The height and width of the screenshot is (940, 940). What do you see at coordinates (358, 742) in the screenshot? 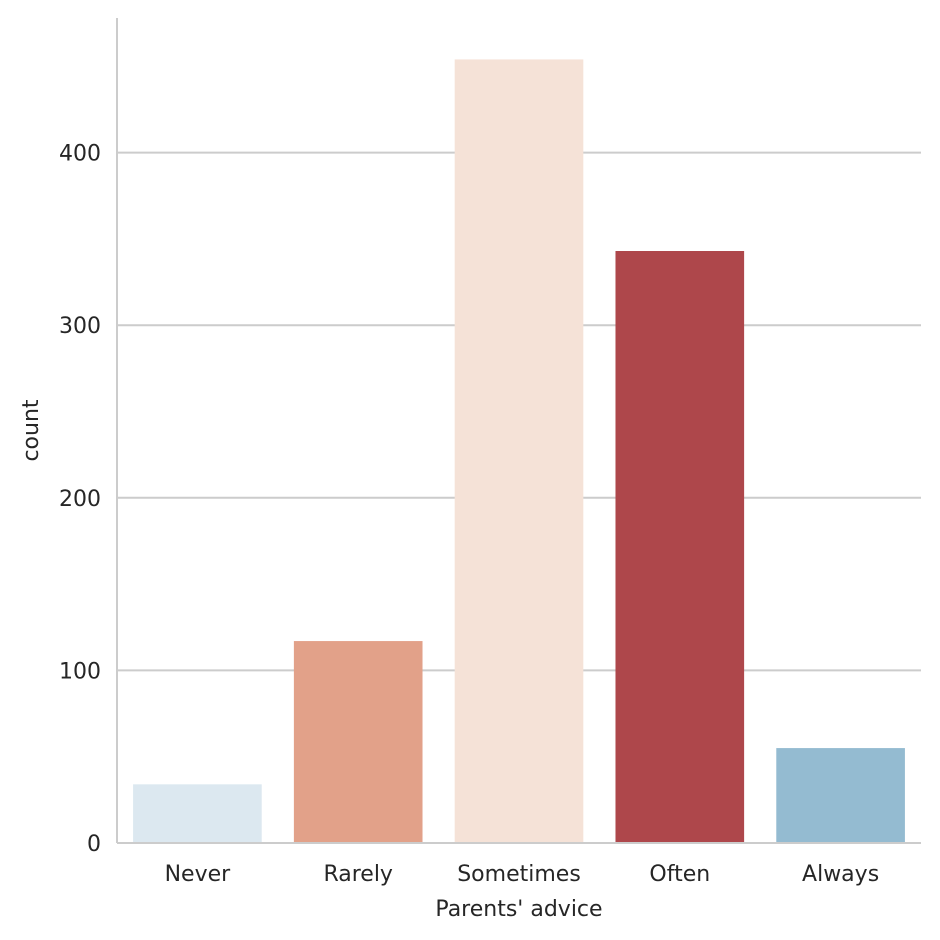
I see `bar-rarely` at bounding box center [358, 742].